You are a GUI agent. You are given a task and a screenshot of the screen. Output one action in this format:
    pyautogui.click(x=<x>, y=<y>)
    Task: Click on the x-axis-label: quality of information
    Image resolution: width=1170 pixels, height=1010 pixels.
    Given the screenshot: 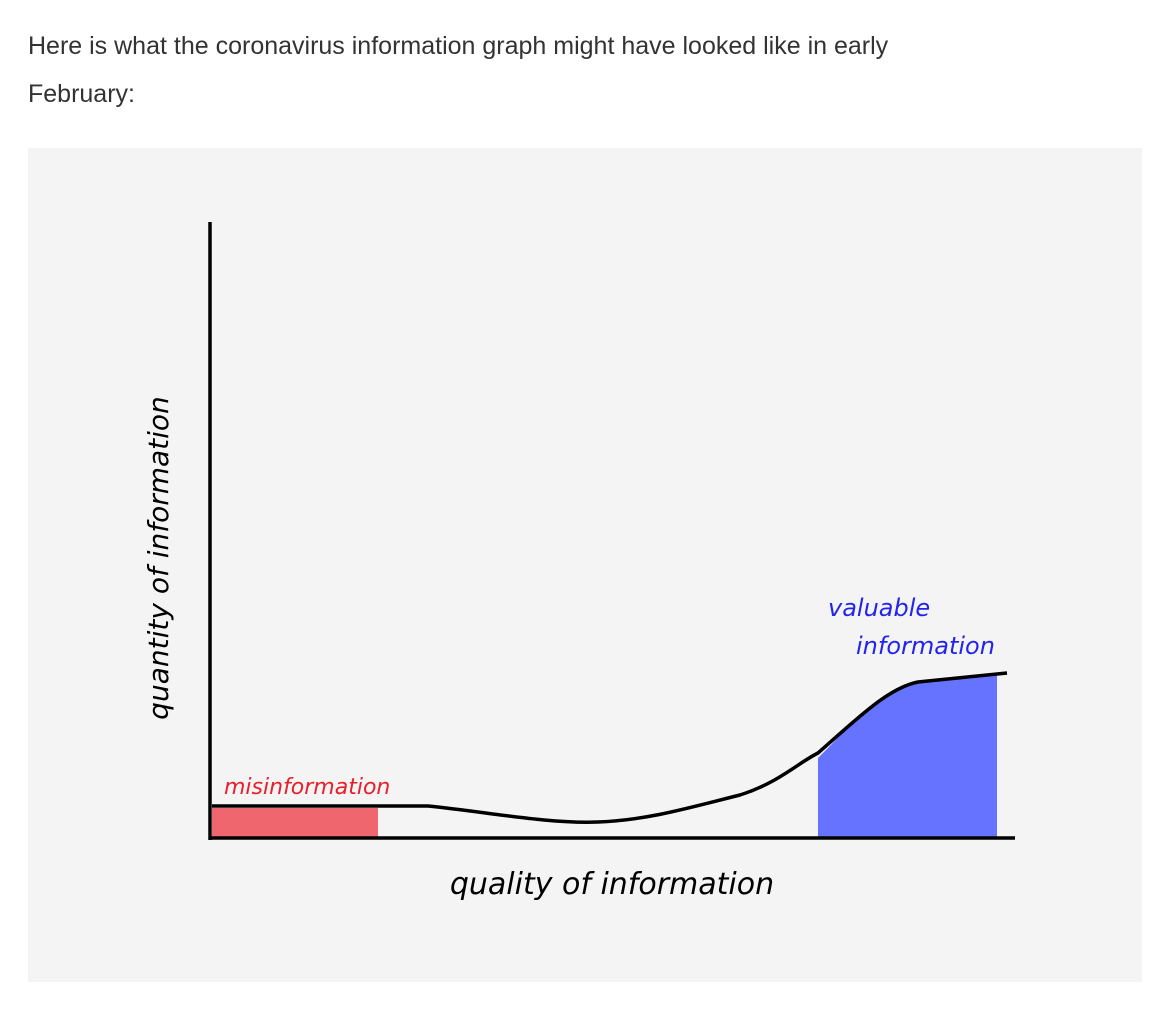 What is the action you would take?
    pyautogui.click(x=612, y=884)
    